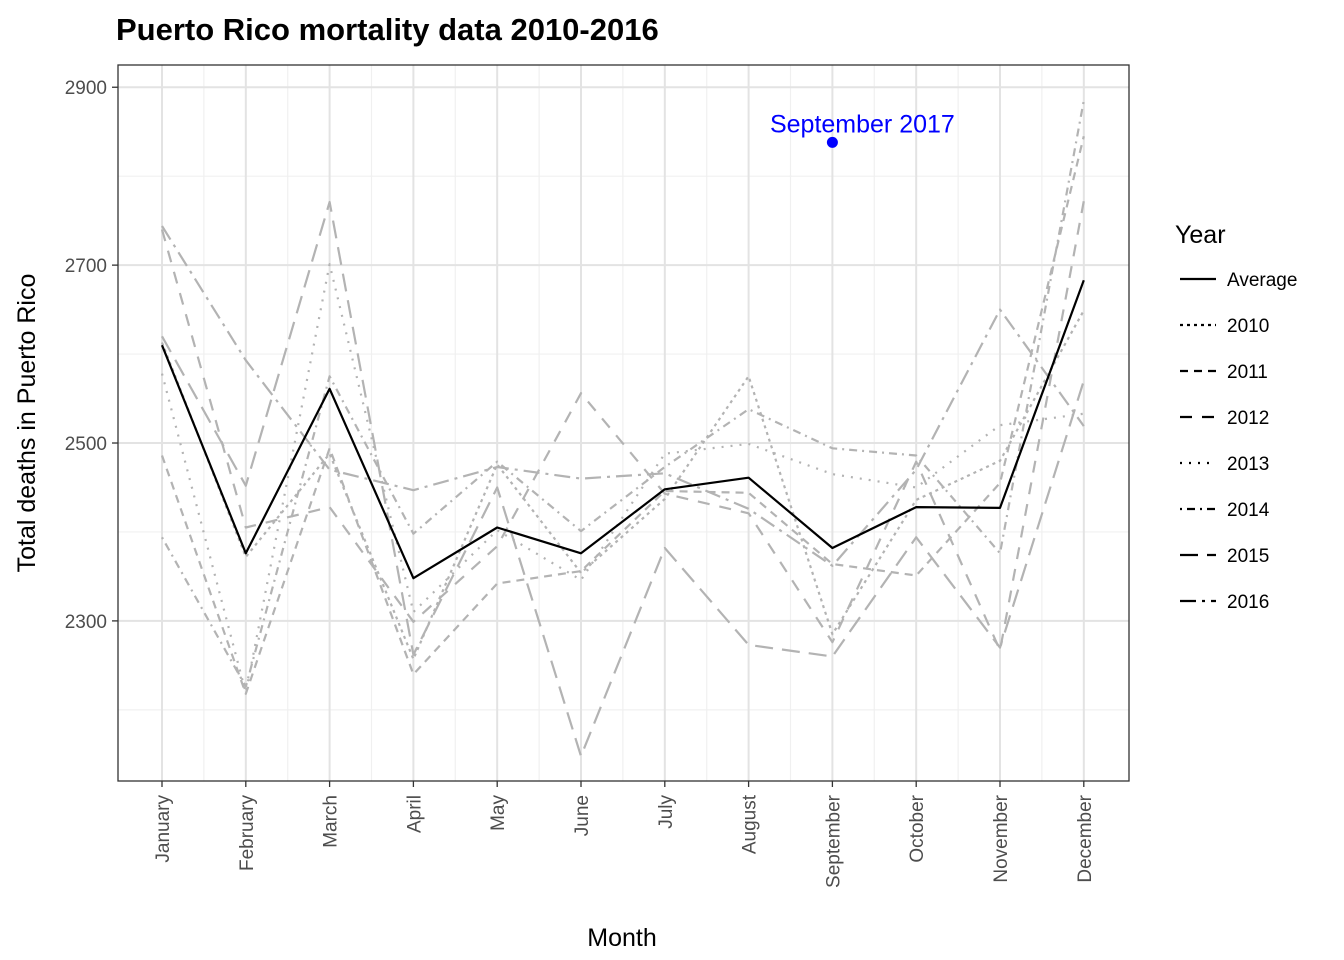  I want to click on legend-label-2015: 2015, so click(1248, 556).